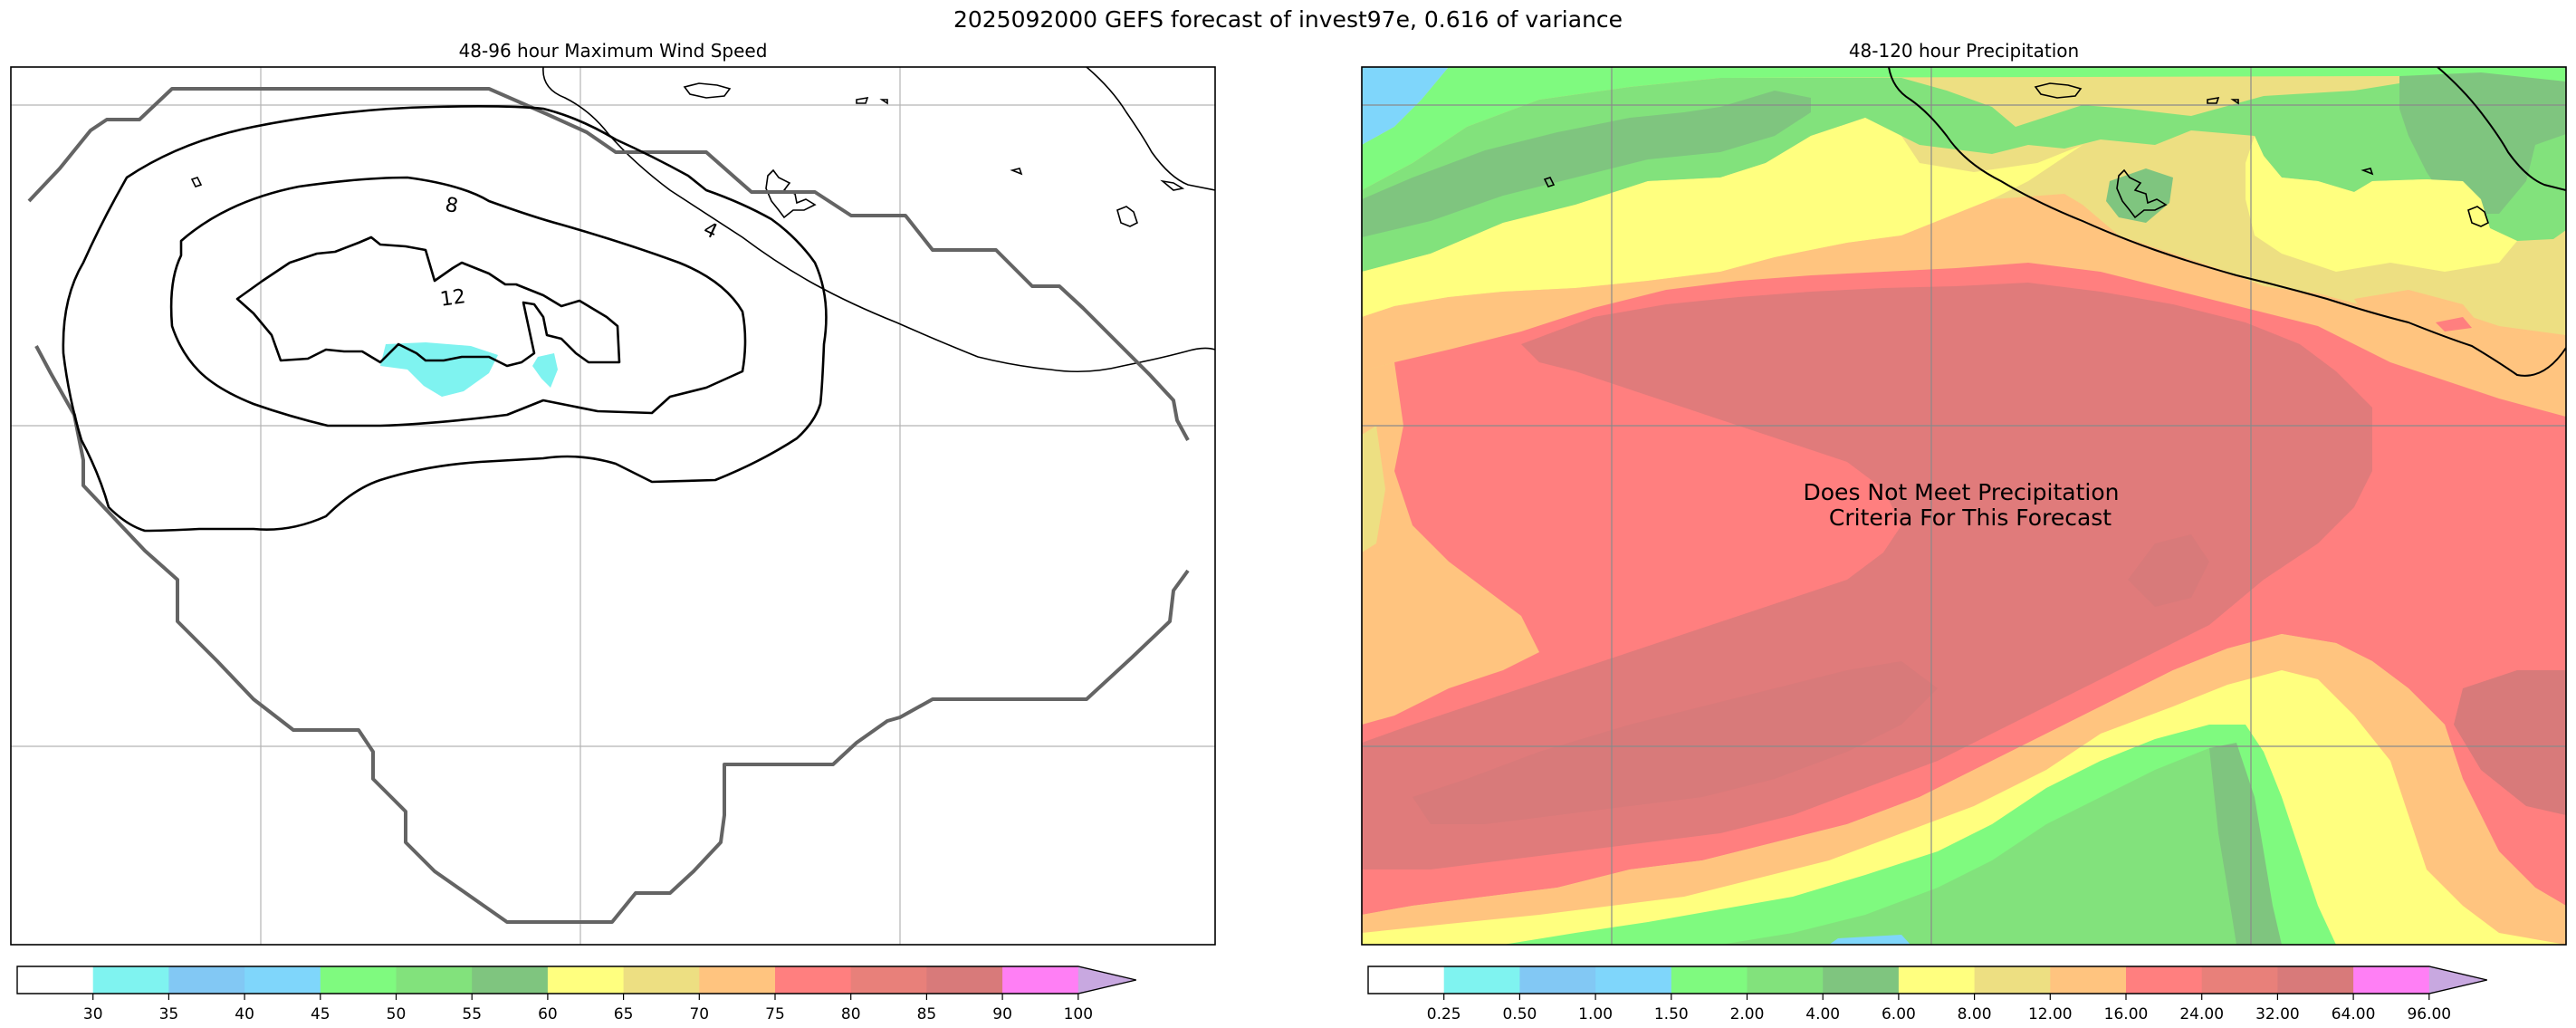 This screenshot has height=1028, width=2576. Describe the element at coordinates (851, 1014) in the screenshot. I see `wind-colorbar-tick-label: 80` at that location.